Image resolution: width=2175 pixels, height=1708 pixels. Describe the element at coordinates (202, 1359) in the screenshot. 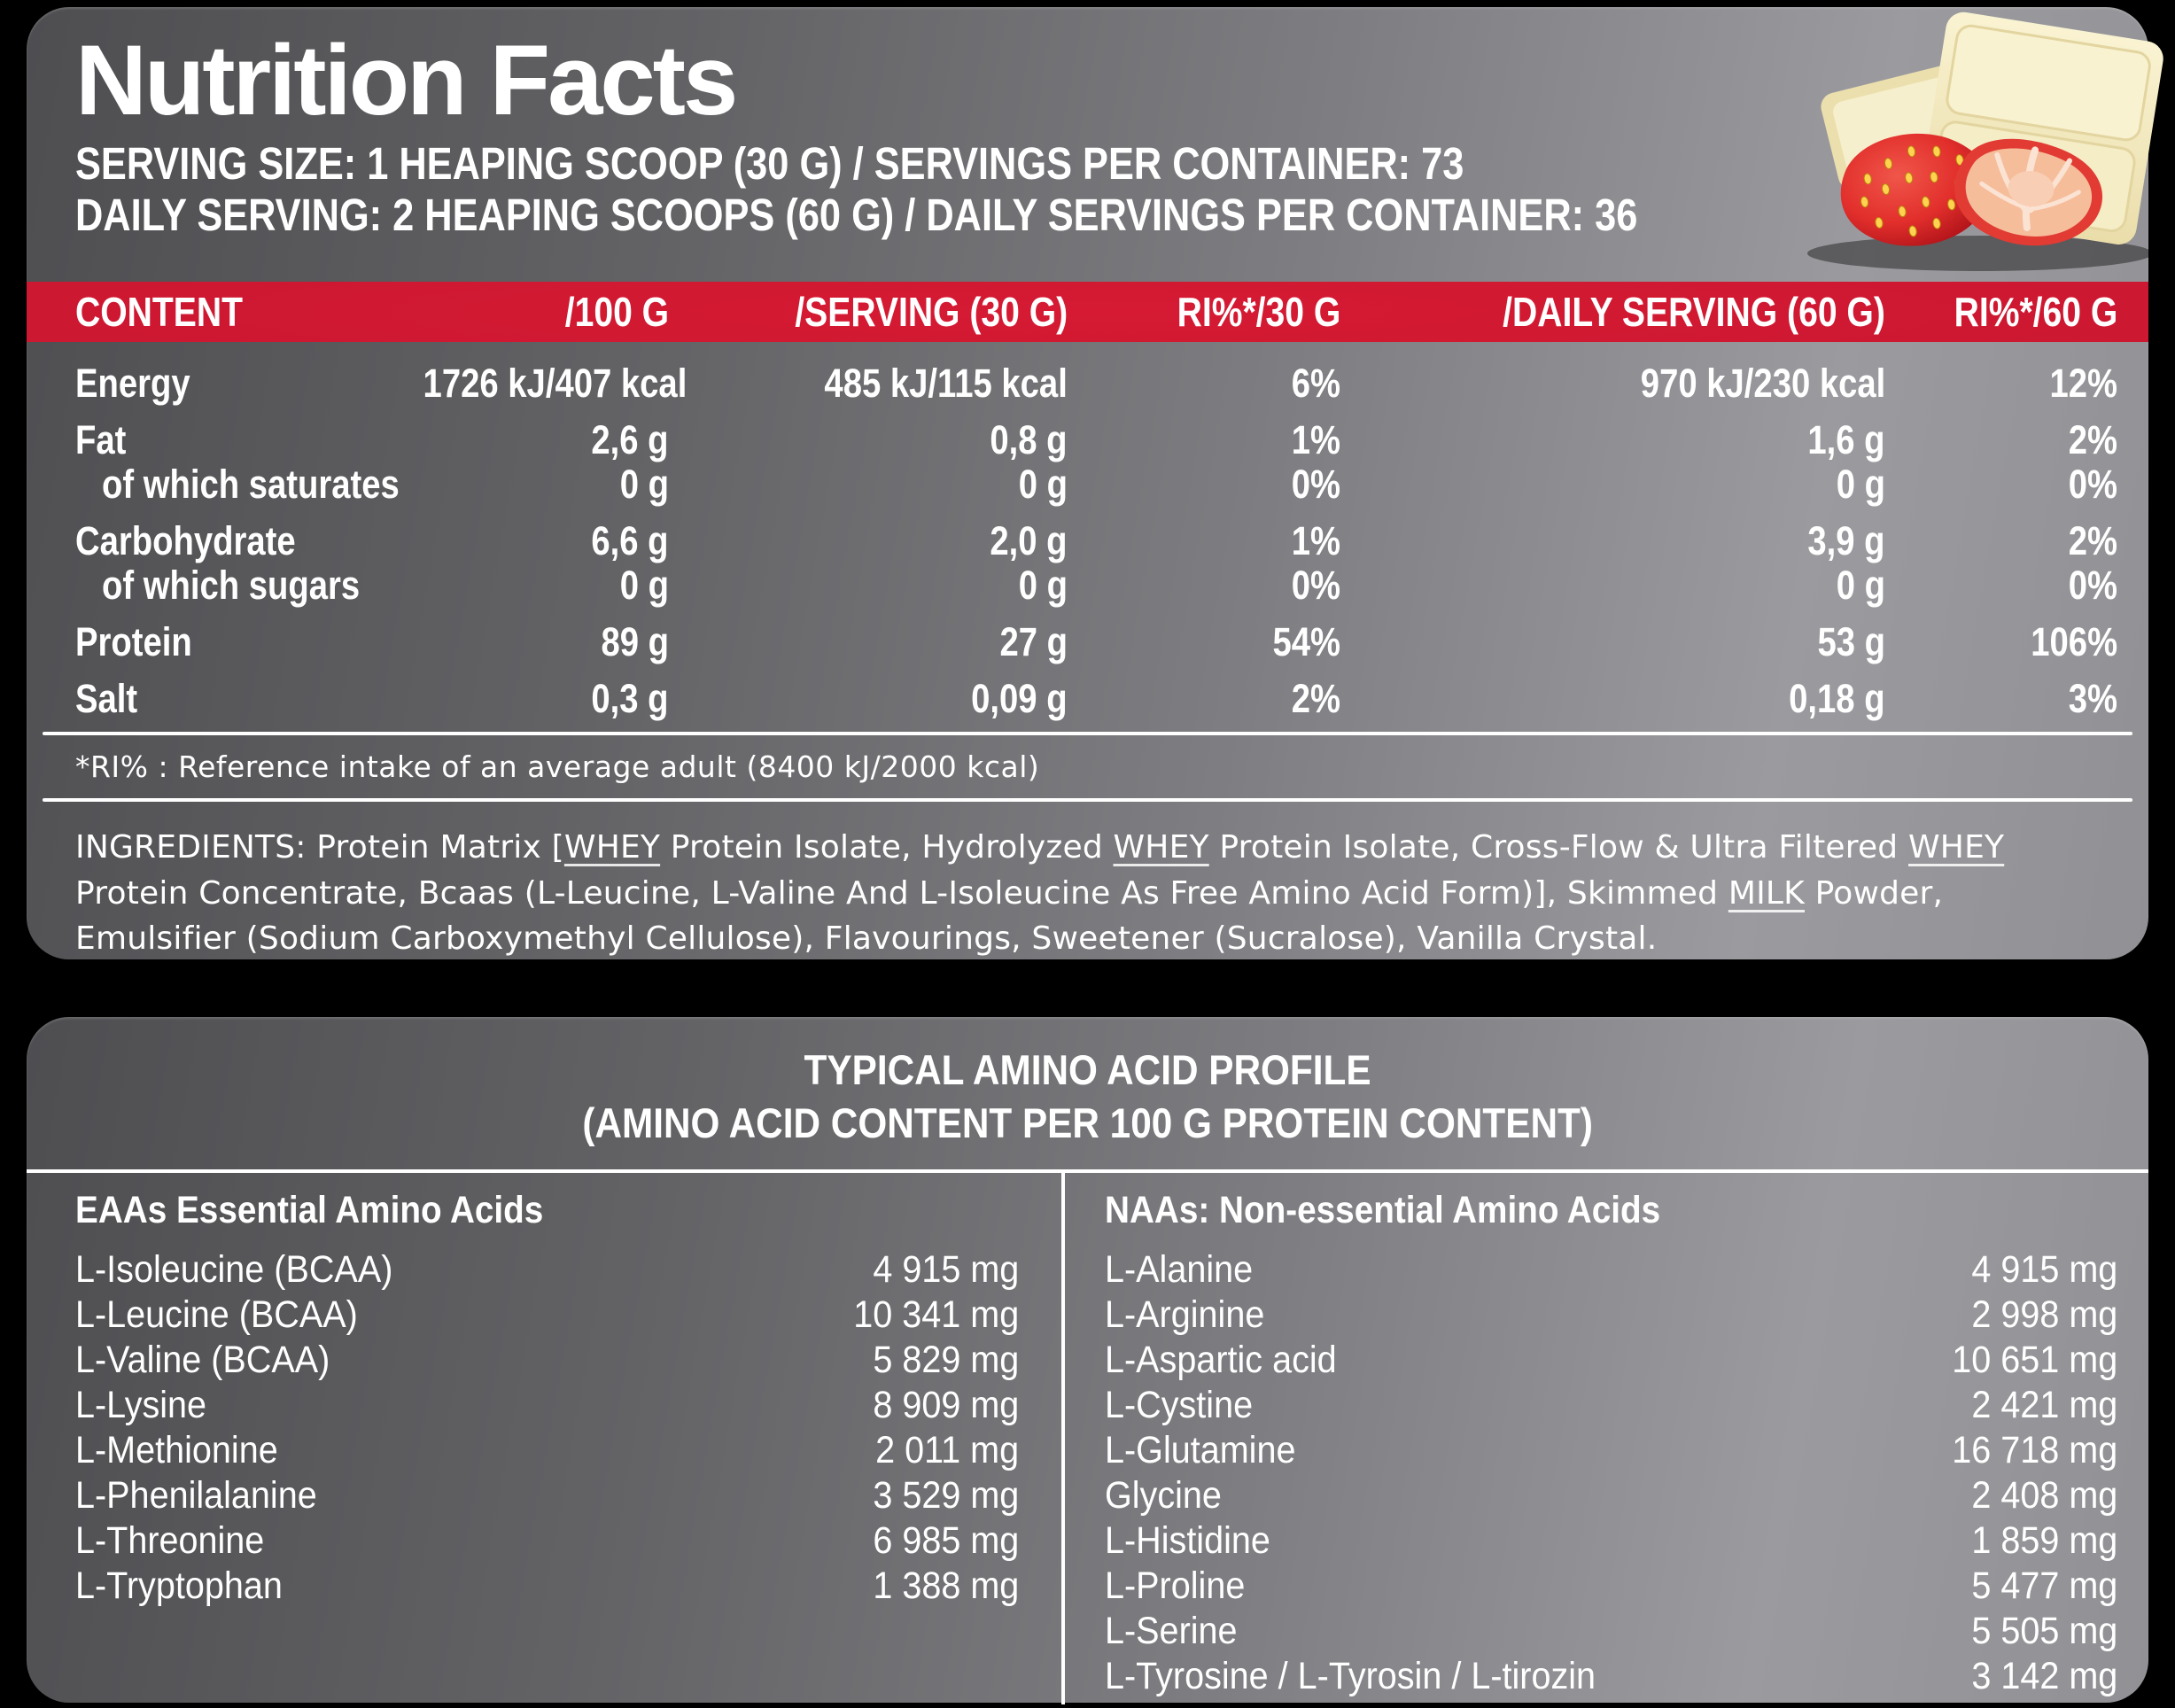

I see `amino-name: L-Valine (BCAA)` at that location.